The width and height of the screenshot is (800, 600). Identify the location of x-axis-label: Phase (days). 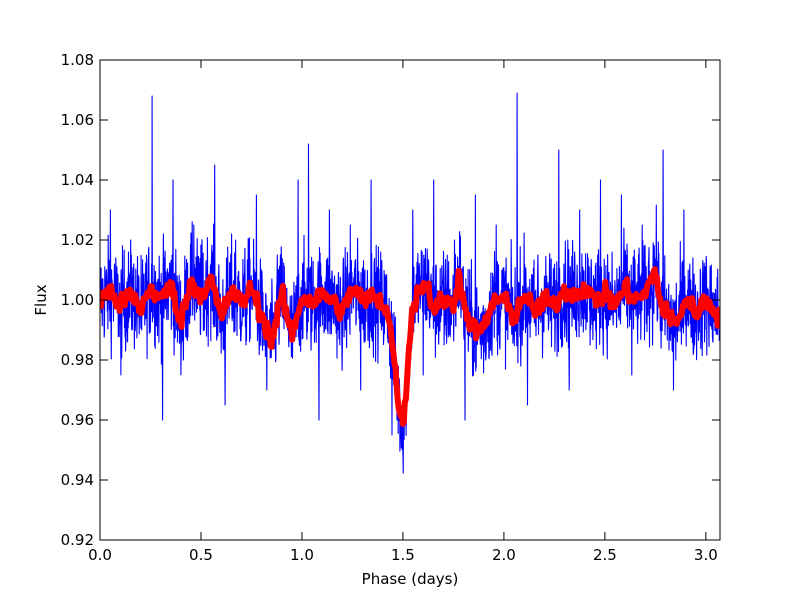
(410, 579).